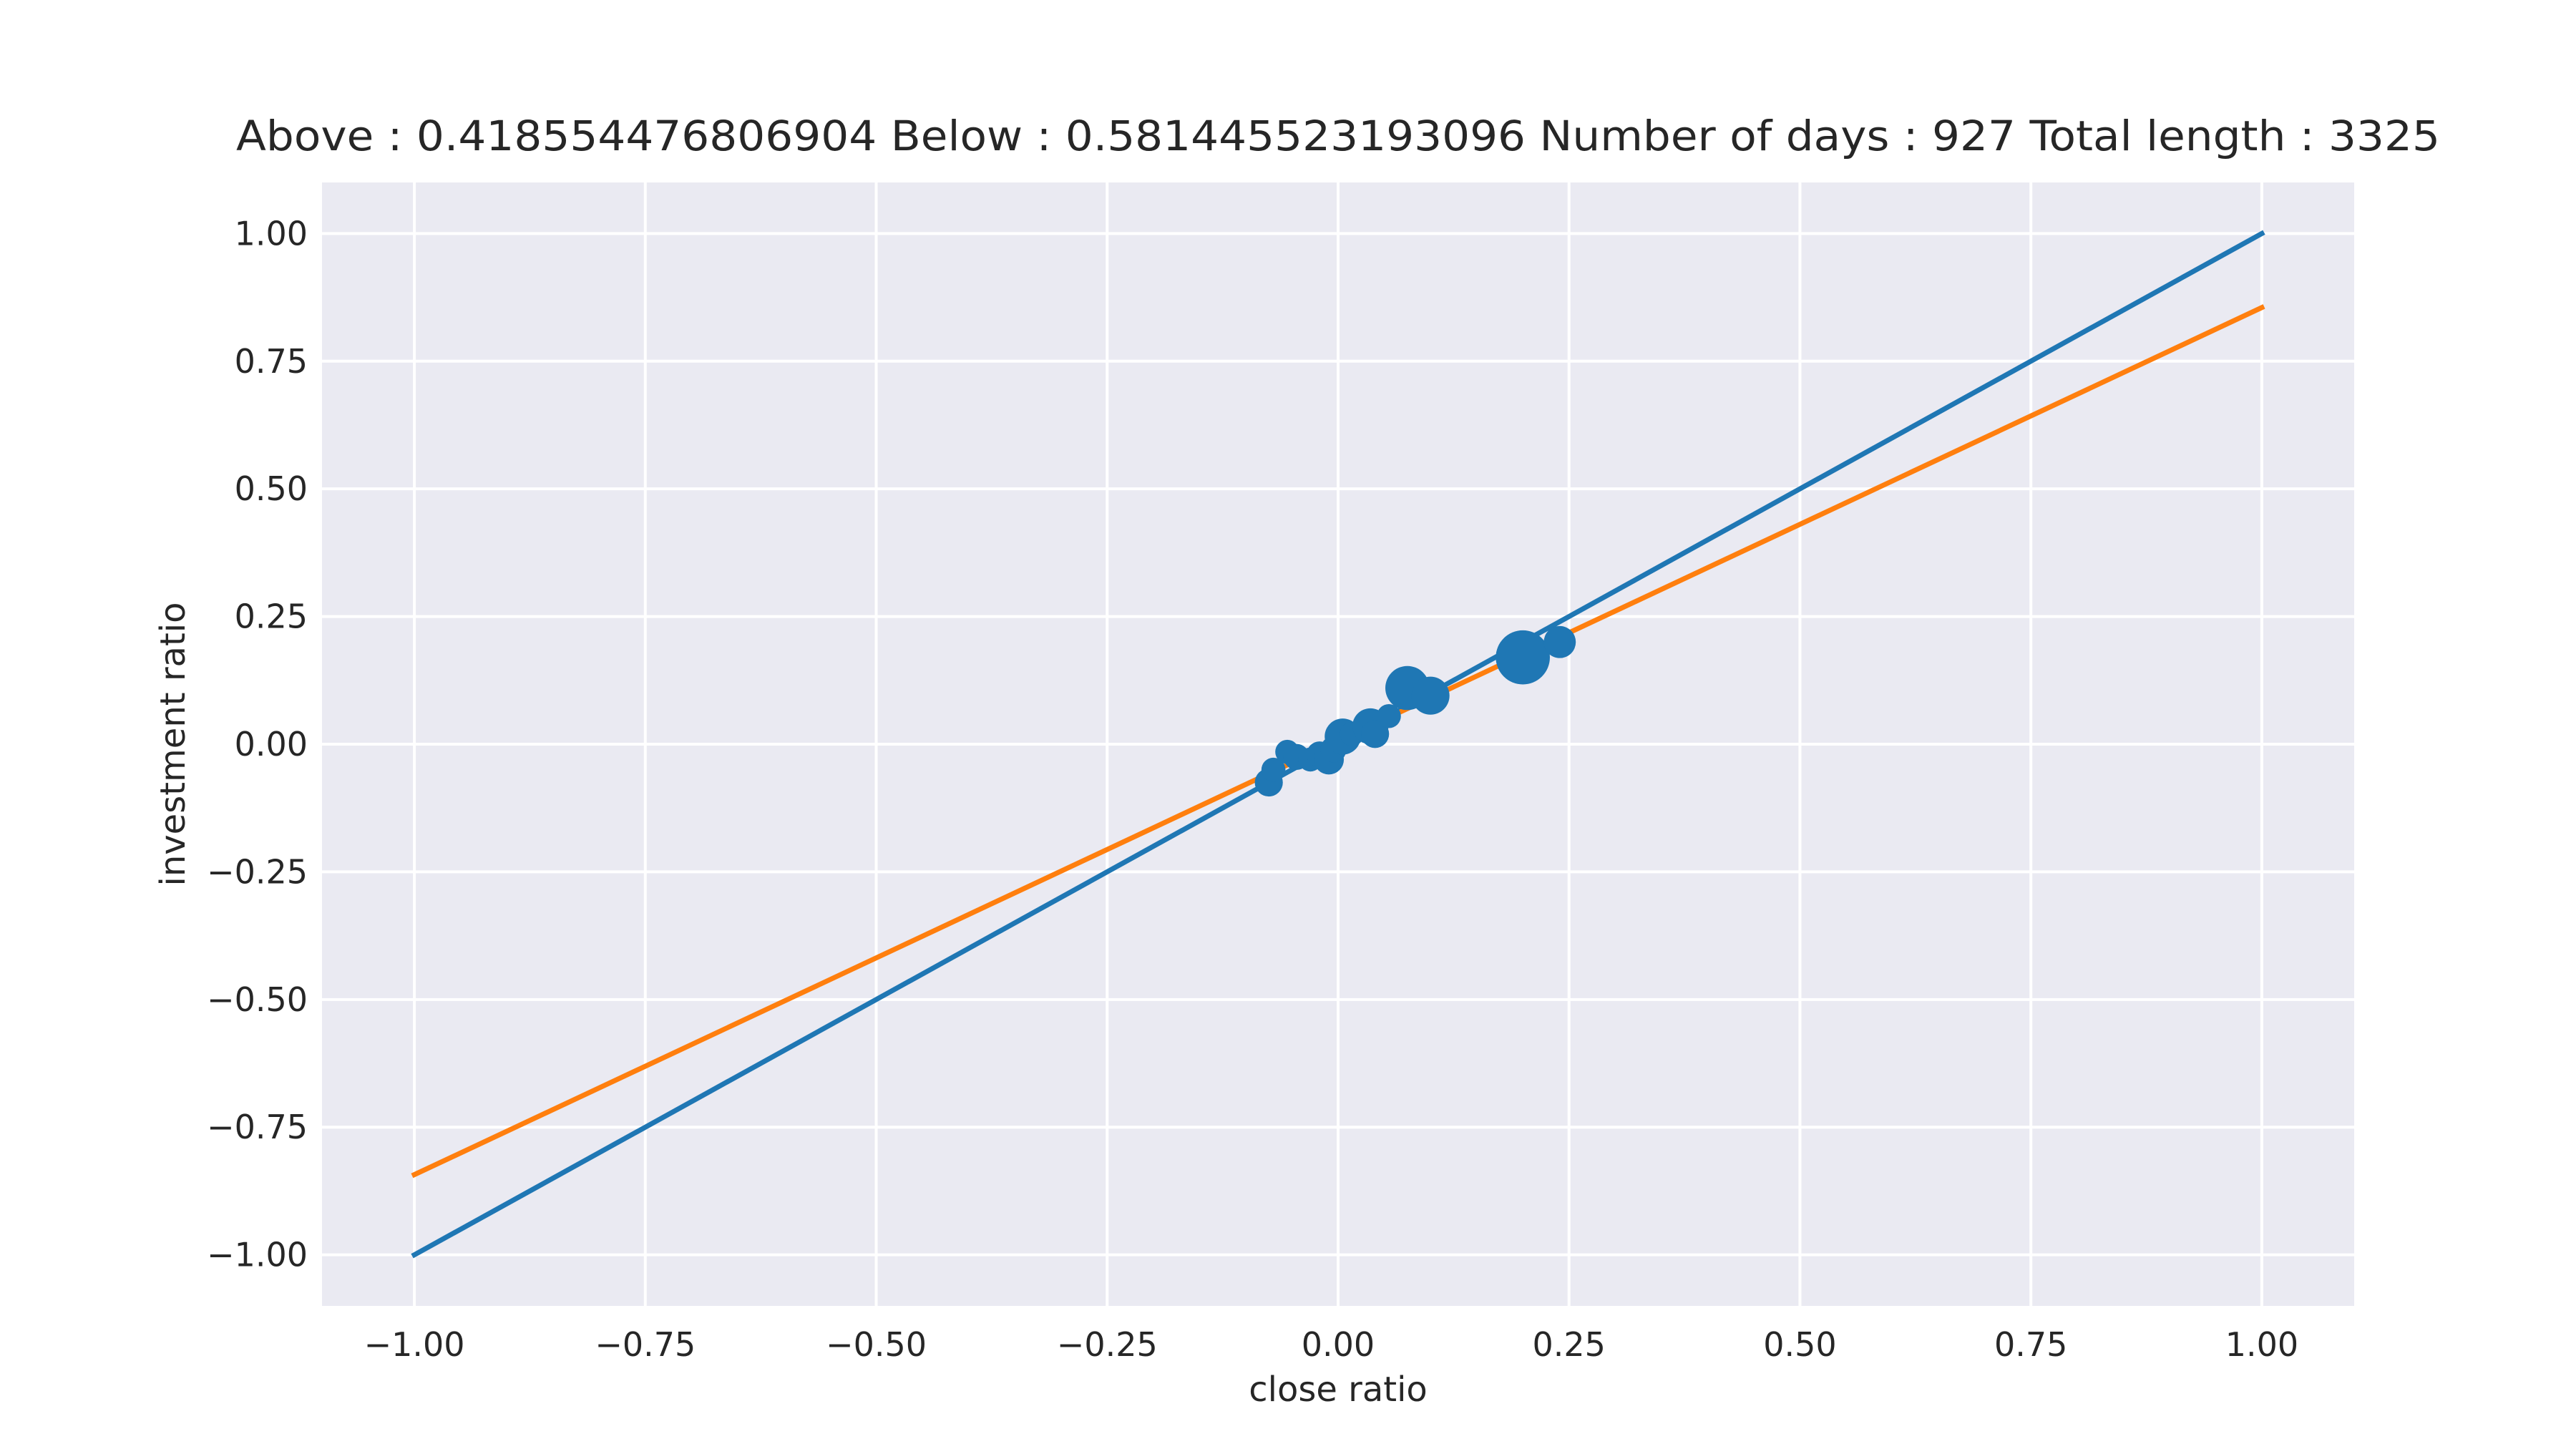 Image resolution: width=2576 pixels, height=1449 pixels. What do you see at coordinates (271, 616) in the screenshot?
I see `y-tick-label: 0.25` at bounding box center [271, 616].